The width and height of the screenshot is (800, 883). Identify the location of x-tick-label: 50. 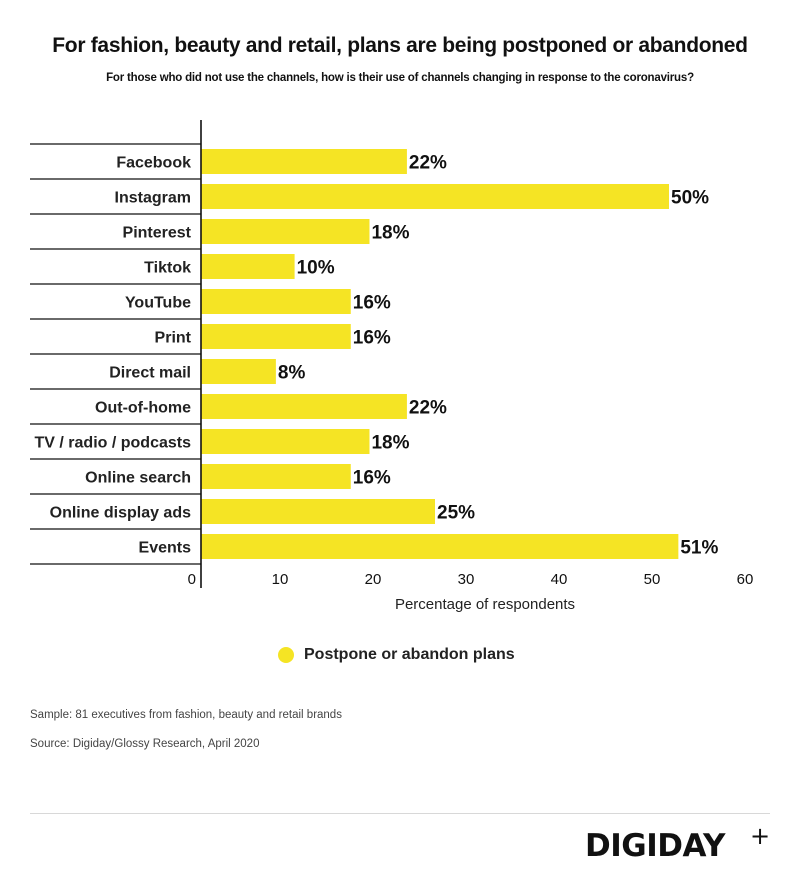
(652, 579).